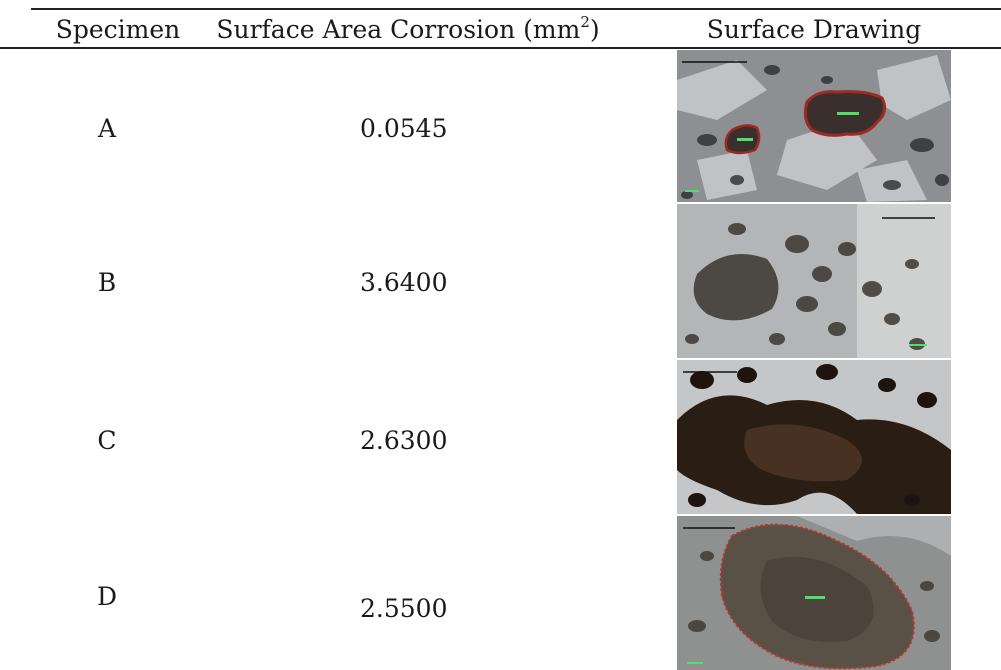 This screenshot has height=670, width=1001. I want to click on surface-area-value: 2.6300, so click(404, 440).